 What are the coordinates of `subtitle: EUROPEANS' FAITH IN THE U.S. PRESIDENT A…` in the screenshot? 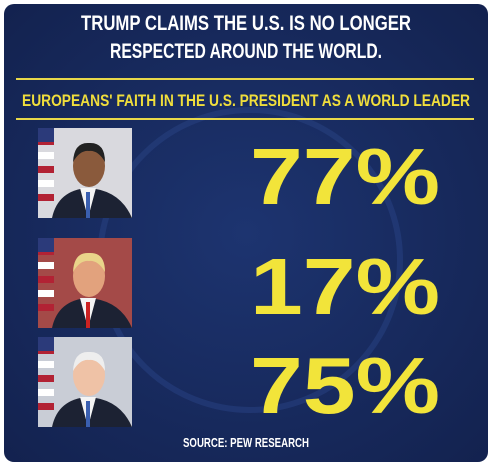 It's located at (246, 100).